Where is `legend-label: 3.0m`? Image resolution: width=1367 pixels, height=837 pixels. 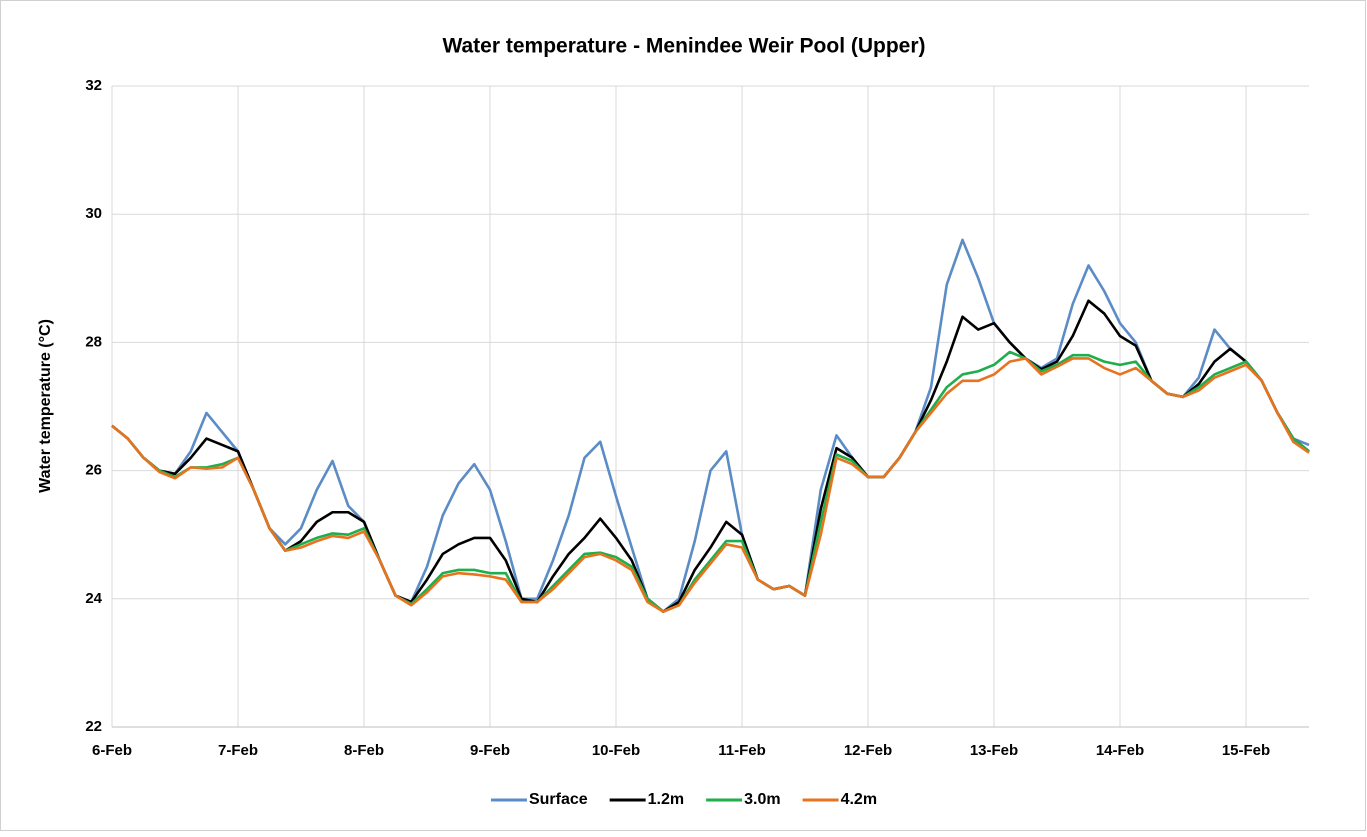 legend-label: 3.0m is located at coordinates (762, 799).